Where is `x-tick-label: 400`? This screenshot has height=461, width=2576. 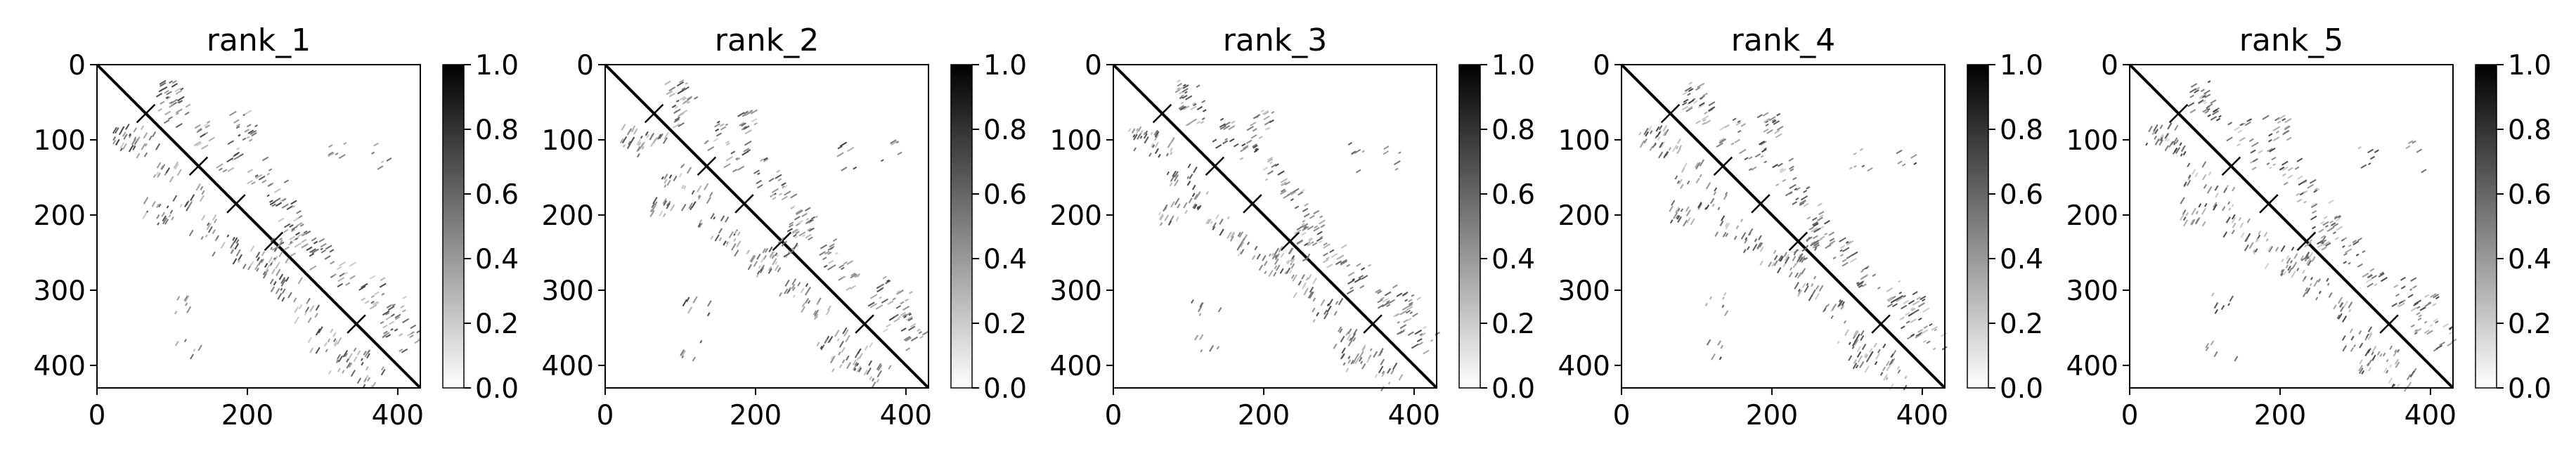 x-tick-label: 400 is located at coordinates (398, 416).